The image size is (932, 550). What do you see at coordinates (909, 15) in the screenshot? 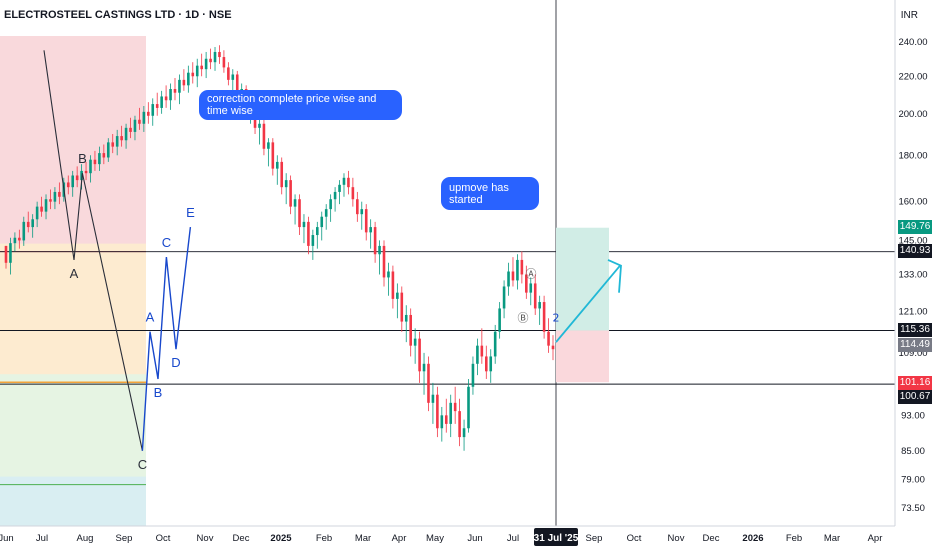
I see `currency-label: INR` at bounding box center [909, 15].